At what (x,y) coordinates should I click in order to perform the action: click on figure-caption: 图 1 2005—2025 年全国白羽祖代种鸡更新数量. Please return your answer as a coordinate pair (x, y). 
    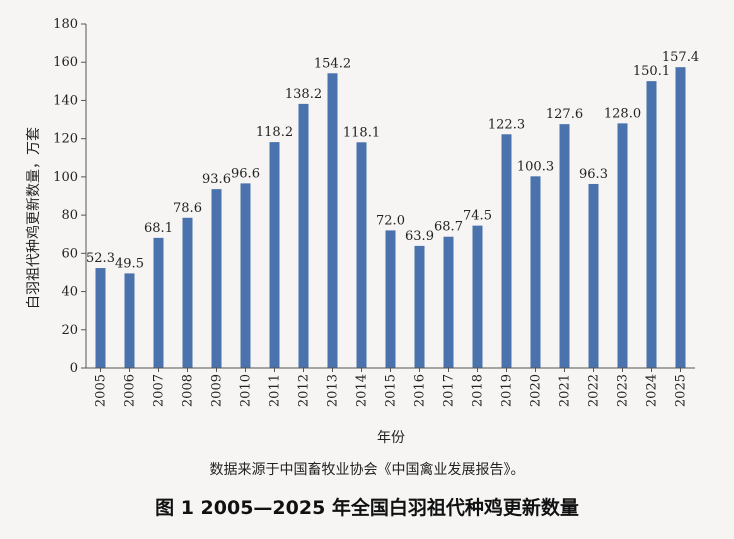
    Looking at the image, I should click on (367, 507).